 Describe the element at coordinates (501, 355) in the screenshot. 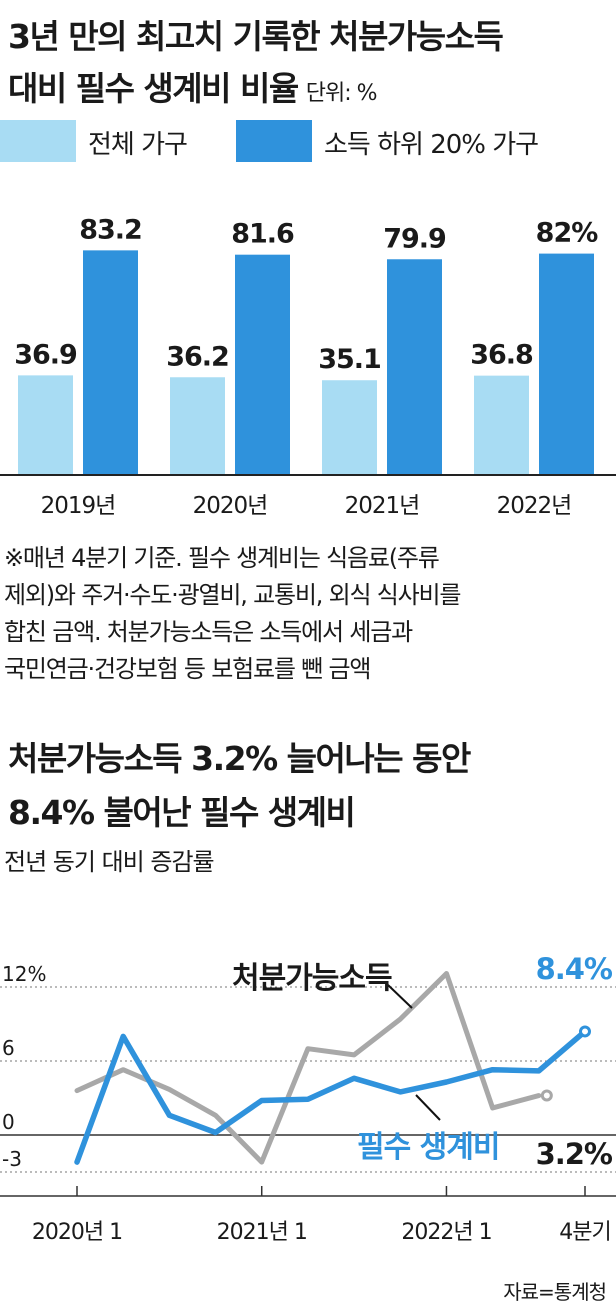

I see `bar-value-label: 36.8` at that location.